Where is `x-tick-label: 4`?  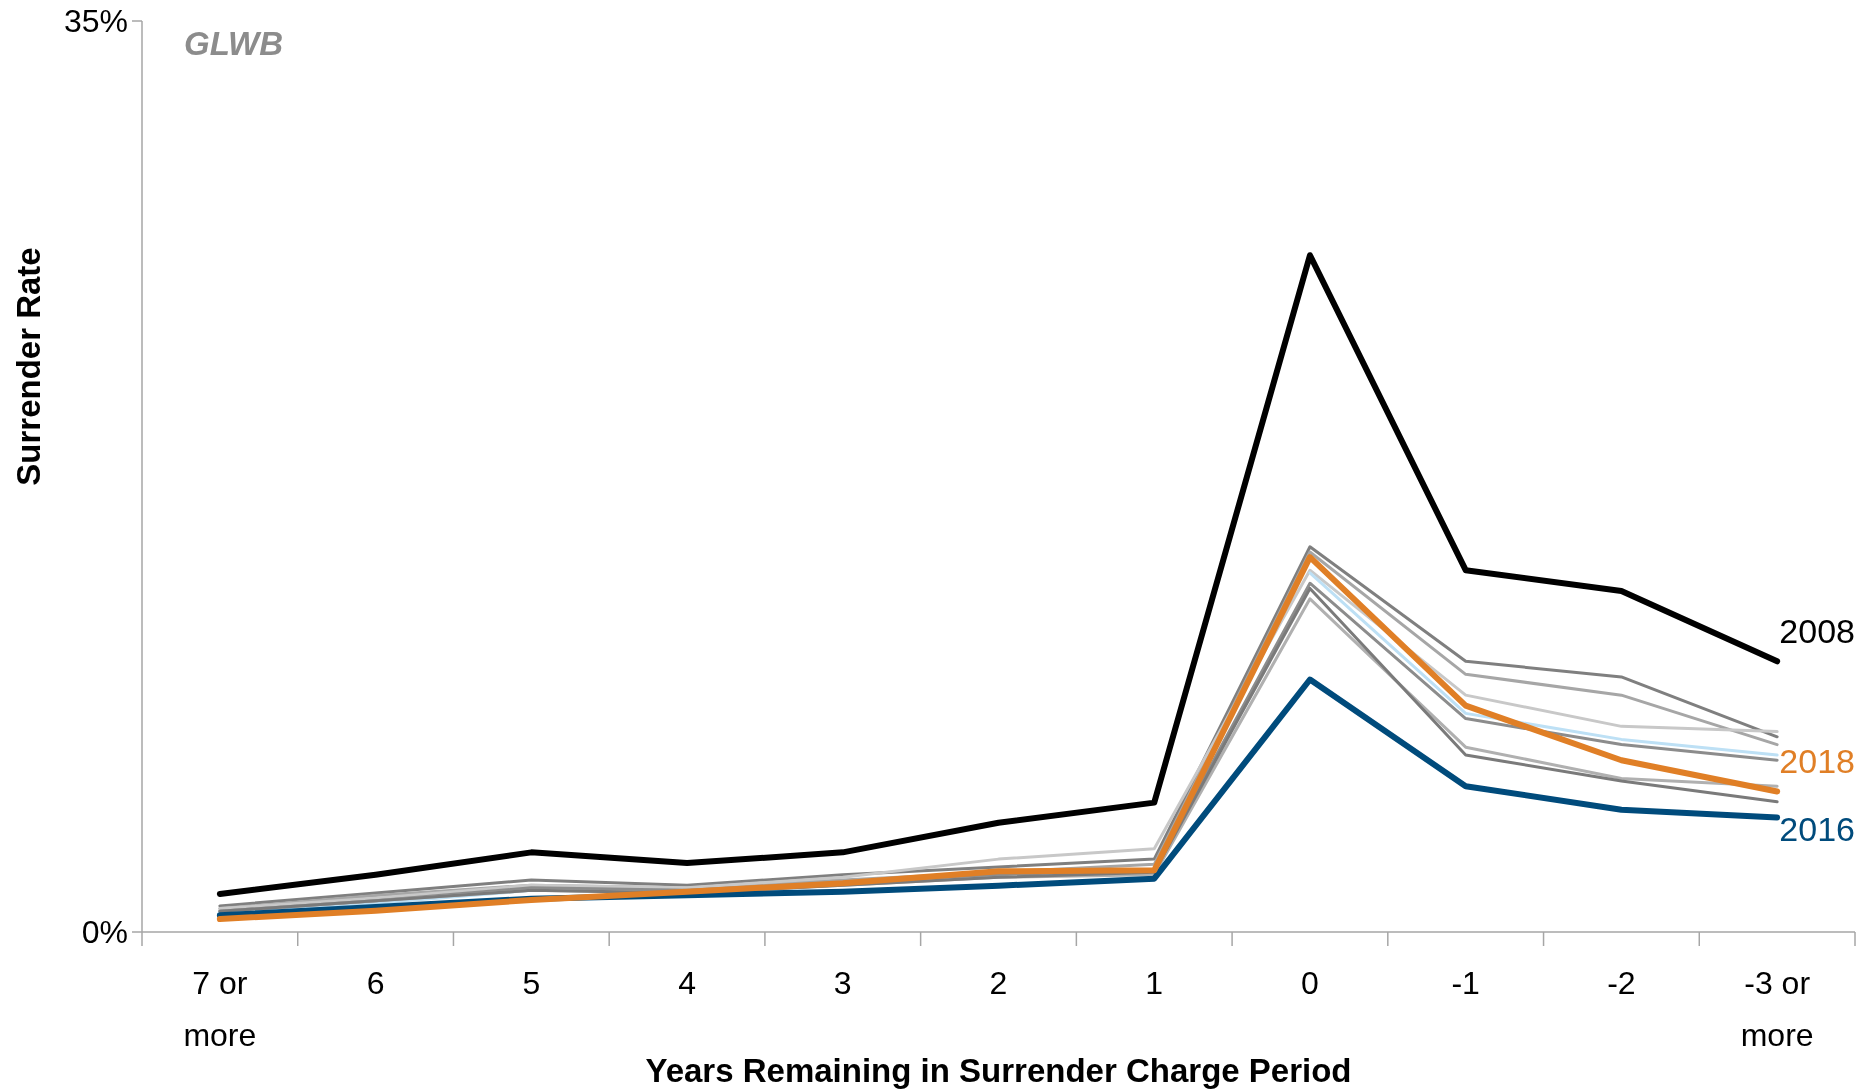 x-tick-label: 4 is located at coordinates (687, 983).